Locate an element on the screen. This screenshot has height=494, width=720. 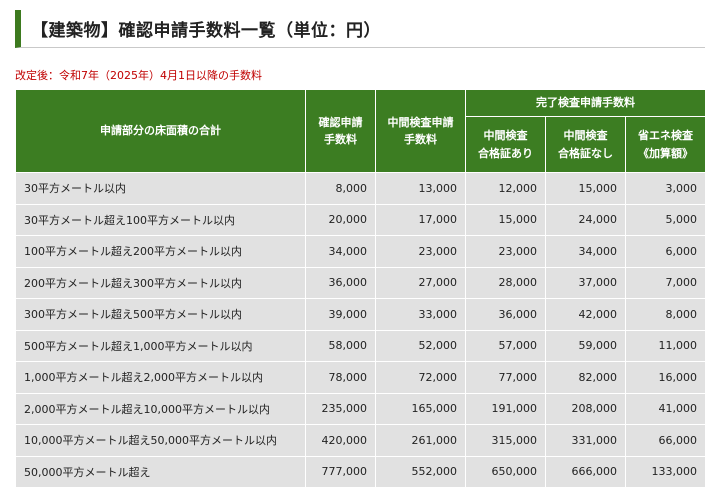
interim-fee-cell: 33,000 is located at coordinates (420, 314).